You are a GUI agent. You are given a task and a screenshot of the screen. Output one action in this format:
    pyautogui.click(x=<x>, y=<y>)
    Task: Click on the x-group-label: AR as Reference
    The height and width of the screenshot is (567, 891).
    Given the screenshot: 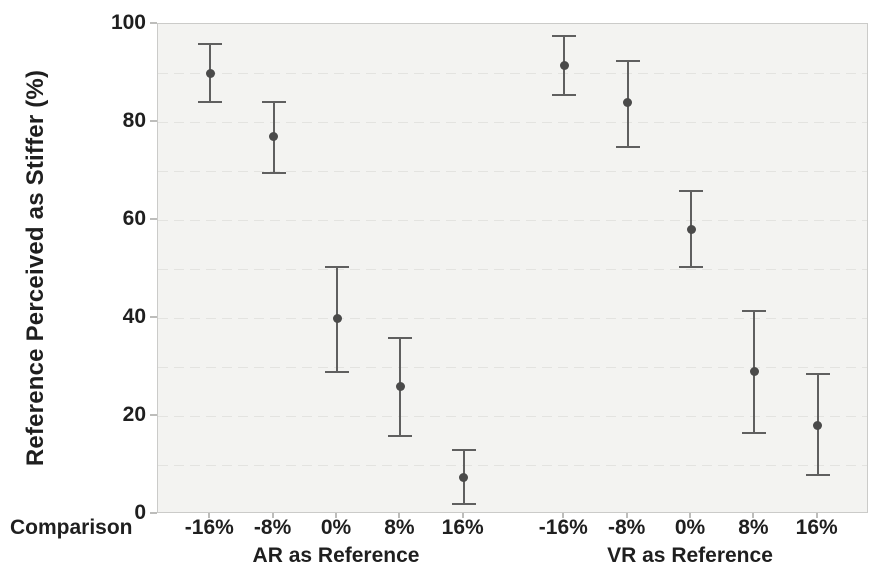 What is the action you would take?
    pyautogui.click(x=336, y=555)
    